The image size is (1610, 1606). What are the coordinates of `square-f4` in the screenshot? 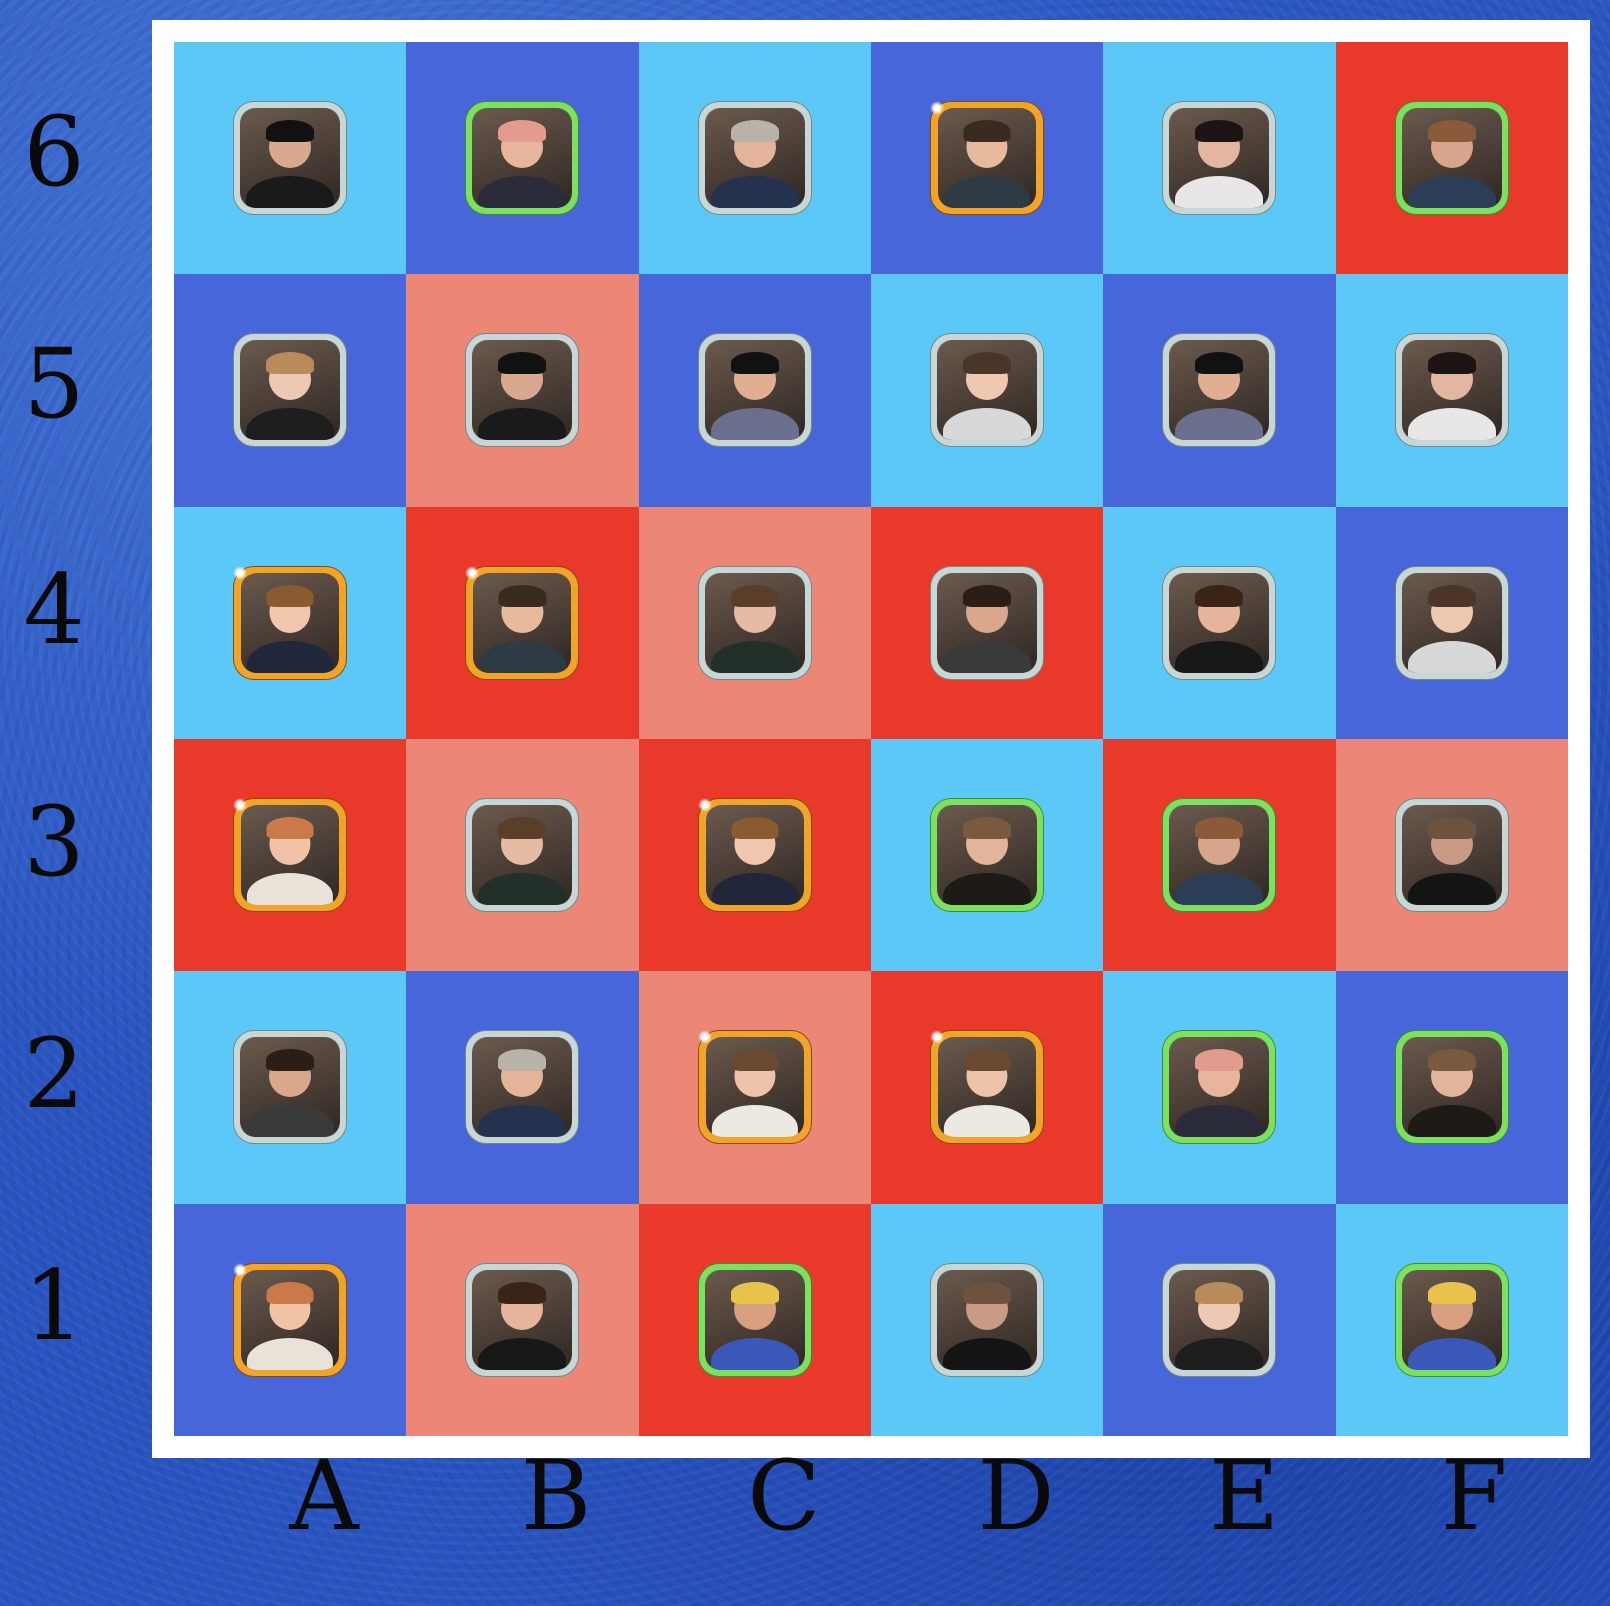 It's located at (1451, 622).